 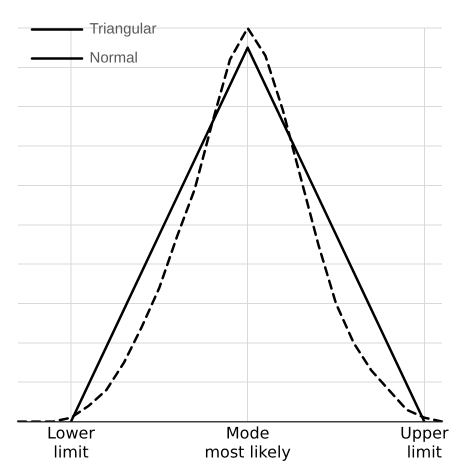 I want to click on x-tick-label: Mode most likely, so click(x=247, y=442).